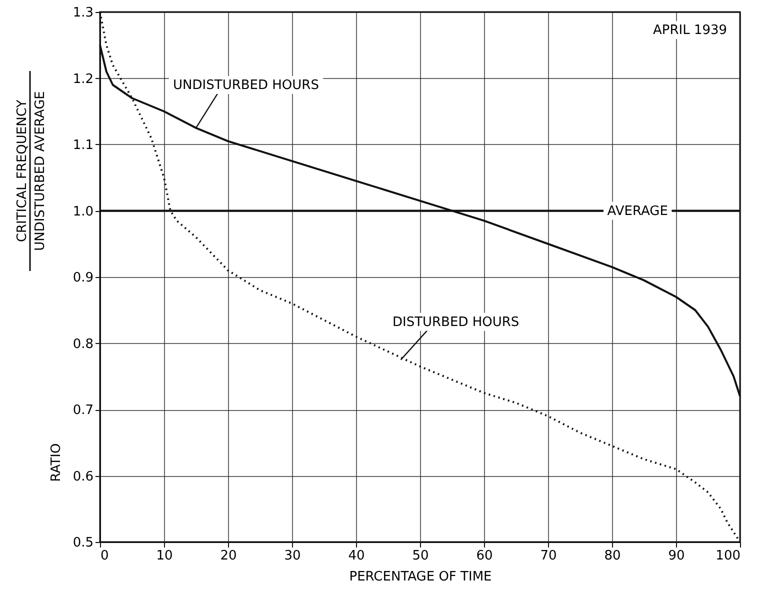 Image resolution: width=770 pixels, height=605 pixels. I want to click on annotation: UNDISTURBED HOURS, so click(246, 85).